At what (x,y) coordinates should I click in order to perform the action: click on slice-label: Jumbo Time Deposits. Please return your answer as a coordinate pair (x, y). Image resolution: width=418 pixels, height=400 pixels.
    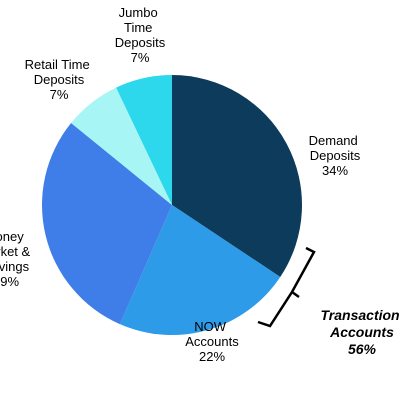
    Looking at the image, I should click on (140, 27).